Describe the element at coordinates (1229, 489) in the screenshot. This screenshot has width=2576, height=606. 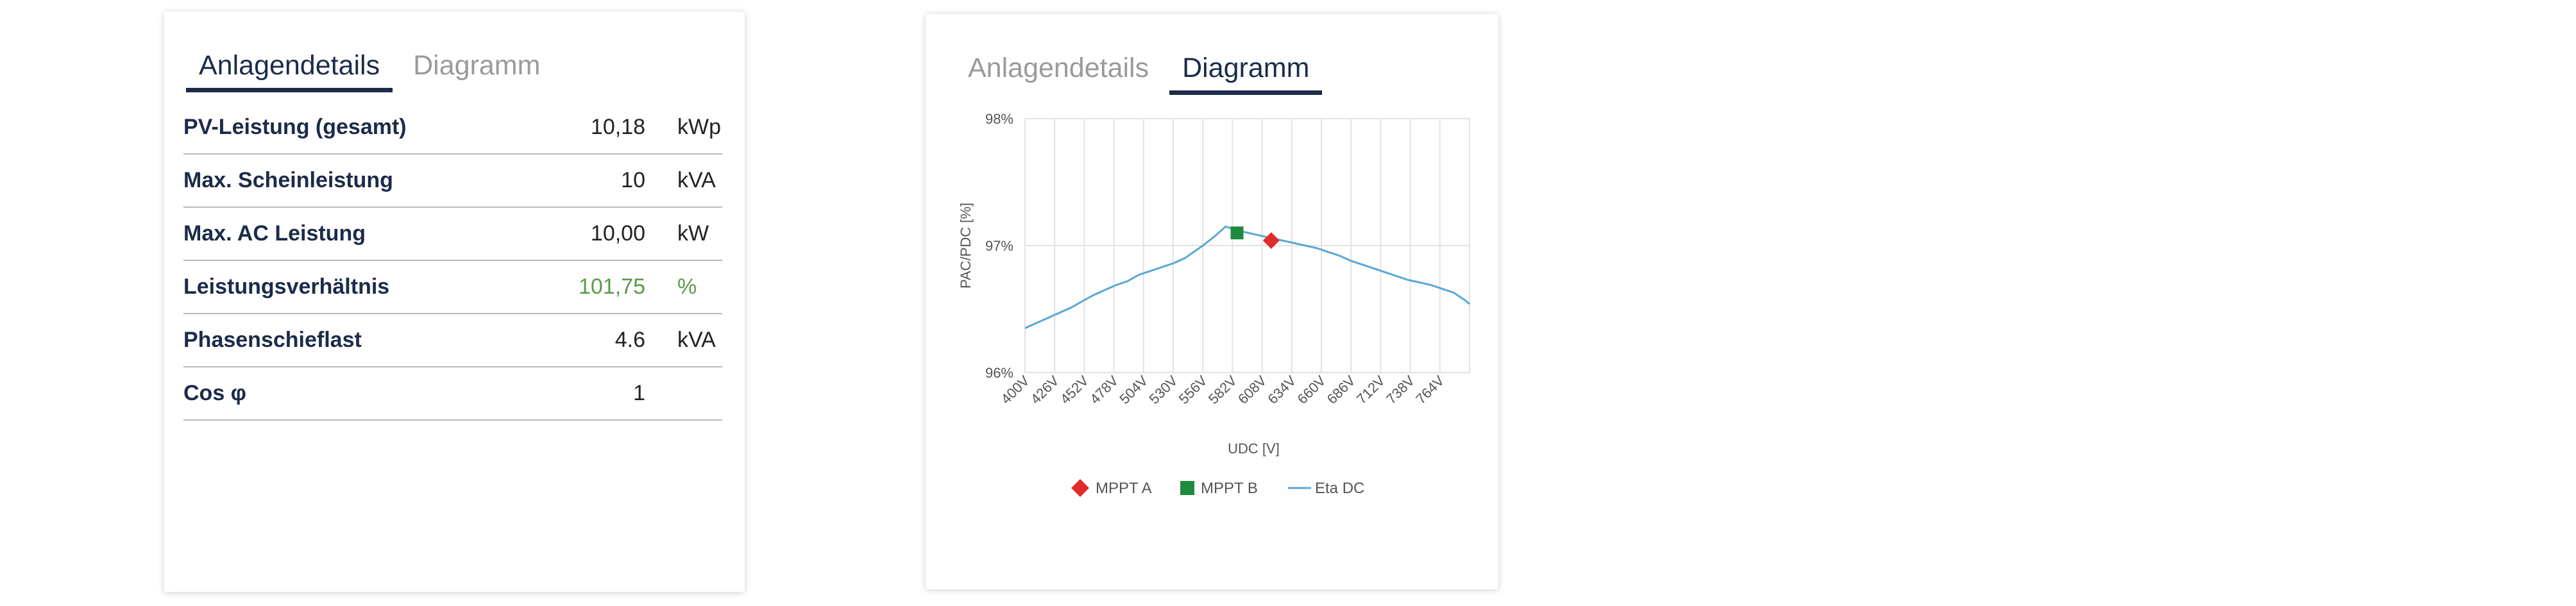
I see `legend-mppt-b-label: MPPT B` at that location.